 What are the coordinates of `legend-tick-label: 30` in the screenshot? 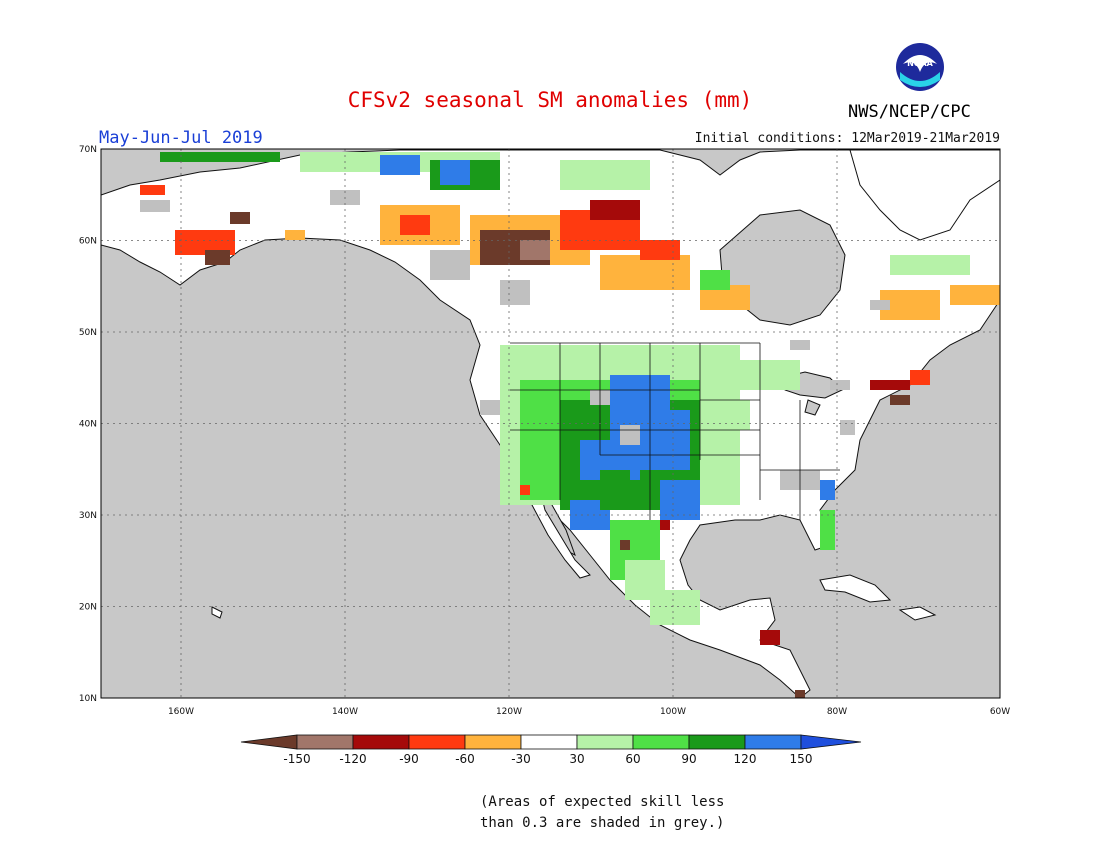 It's located at (576, 759).